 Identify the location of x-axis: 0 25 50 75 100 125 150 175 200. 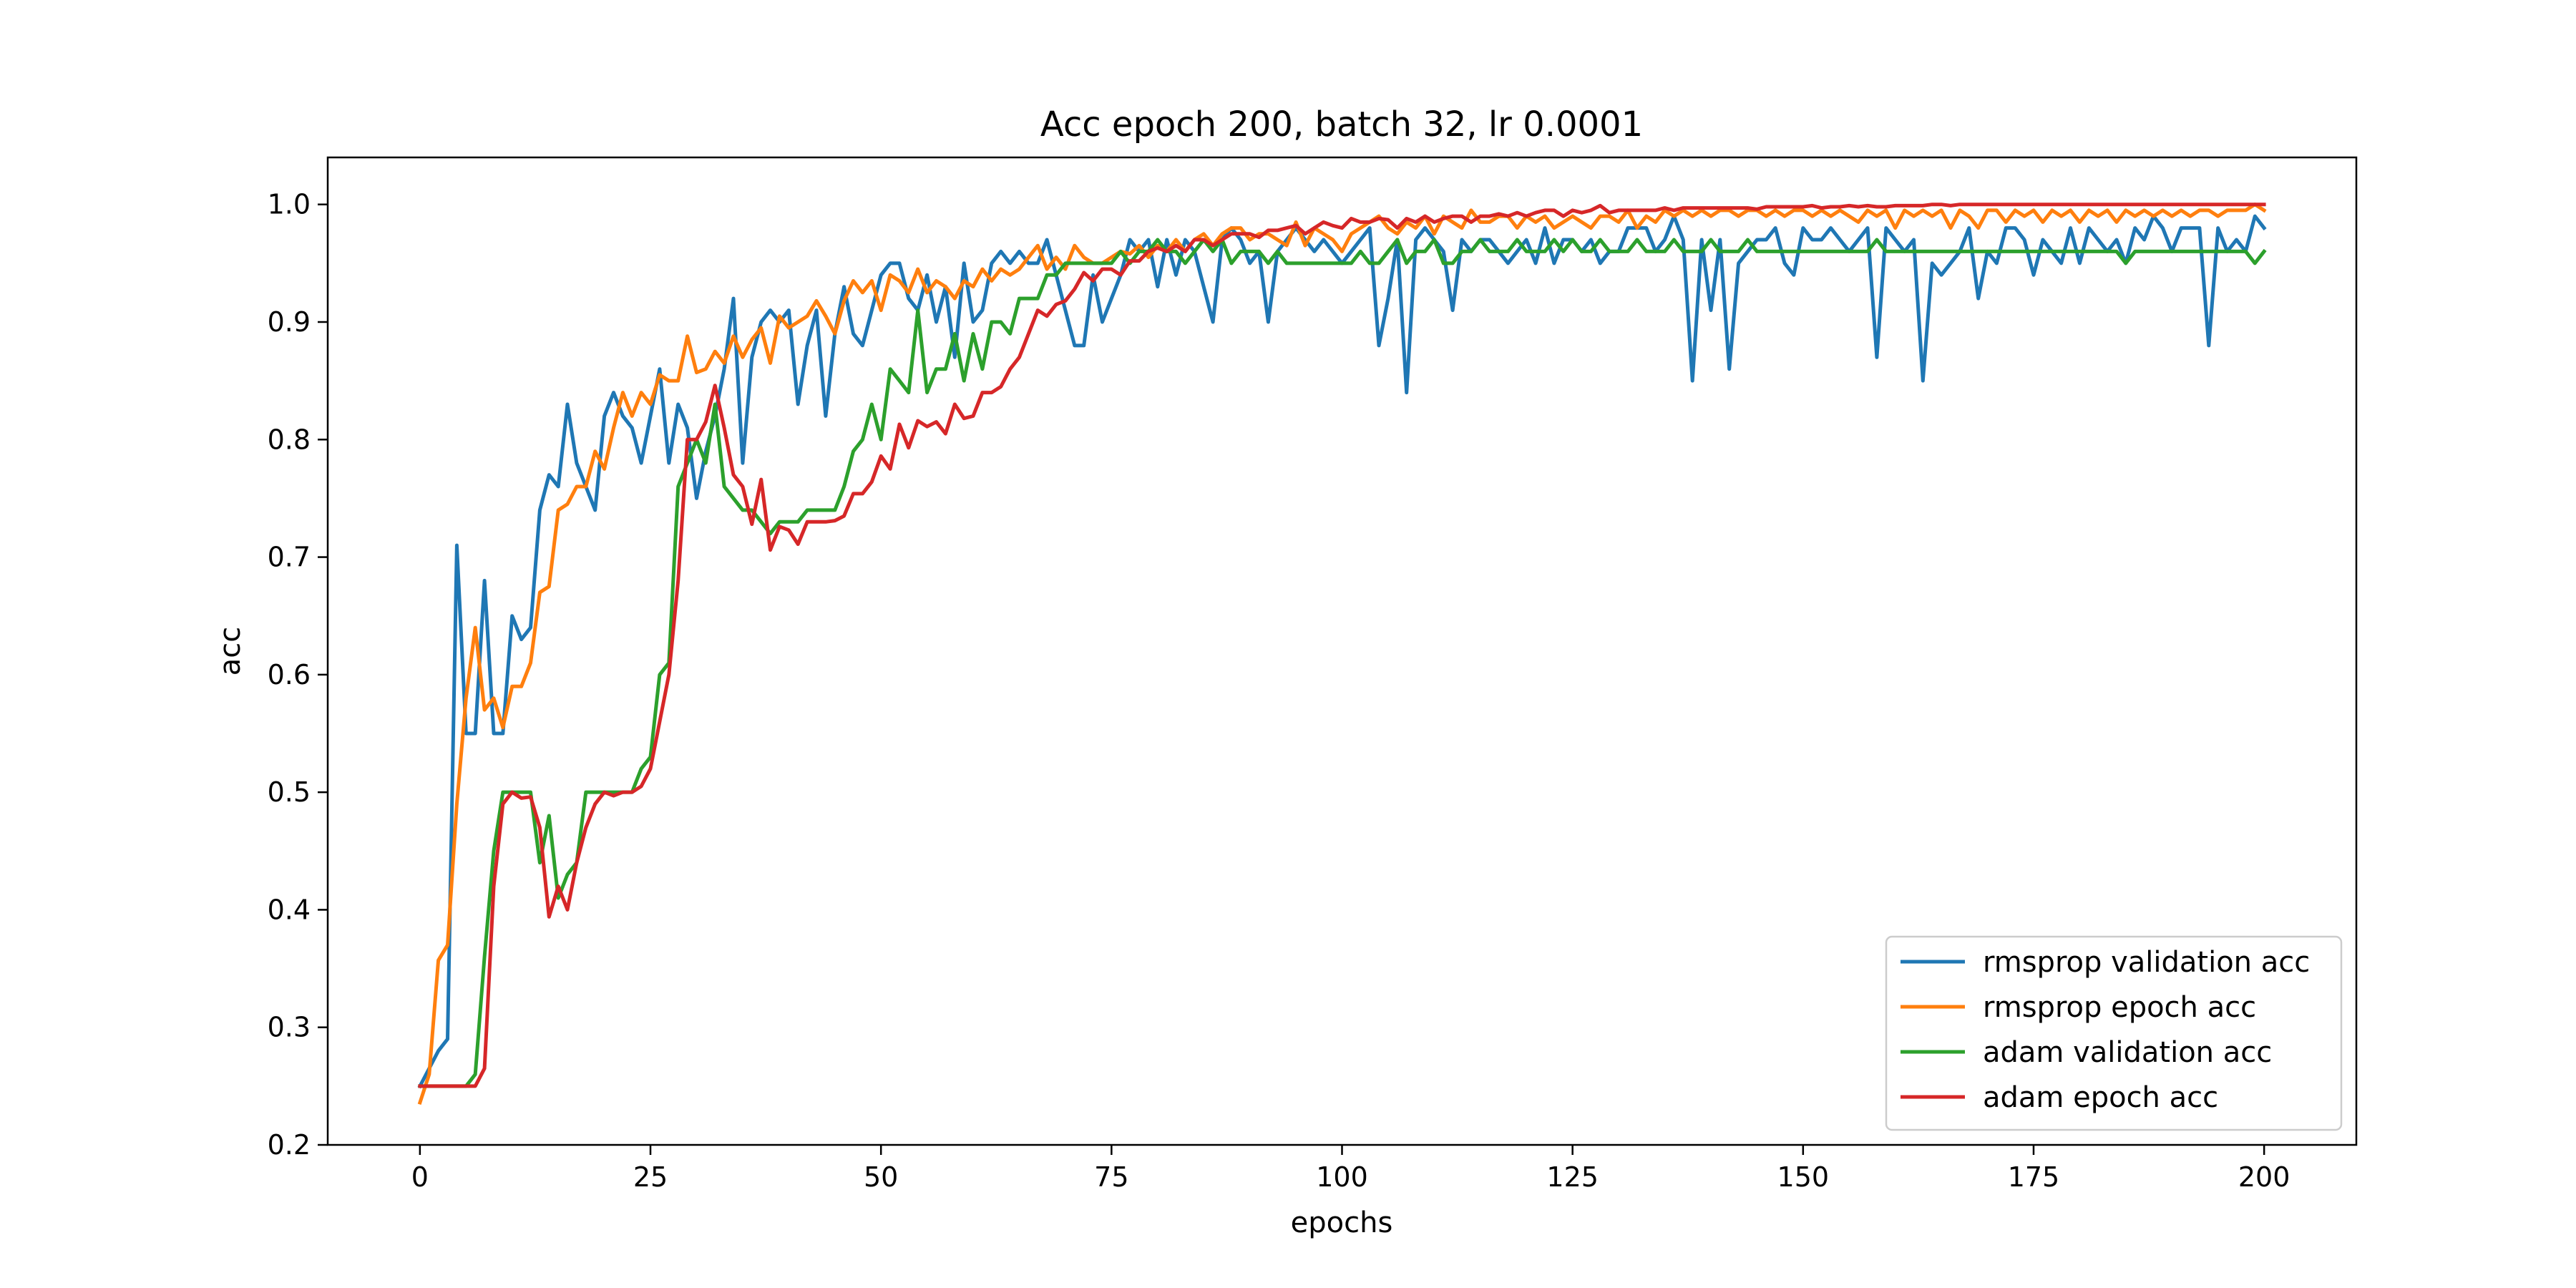
(1350, 1169).